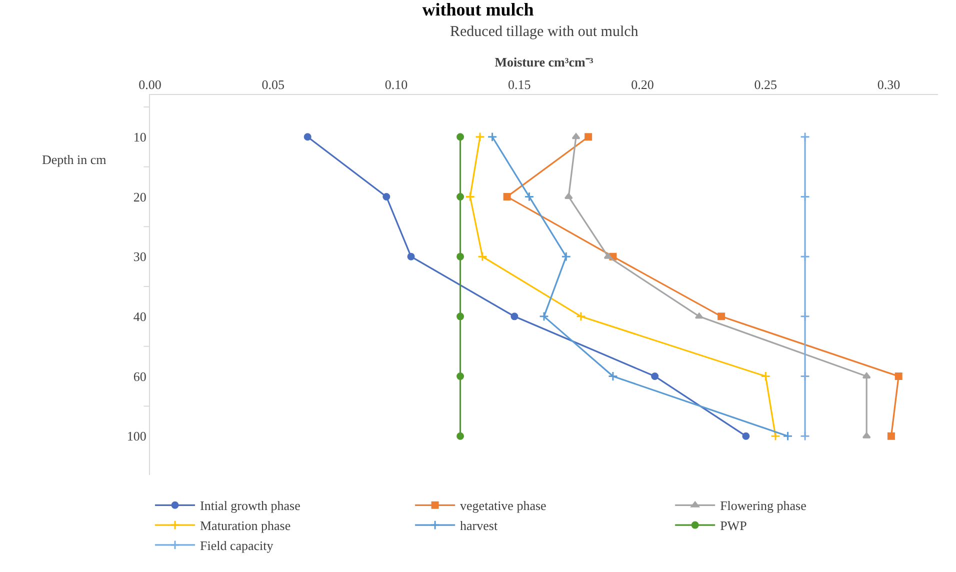 The image size is (956, 572). What do you see at coordinates (396, 84) in the screenshot?
I see `x-tick-label: 0.10` at bounding box center [396, 84].